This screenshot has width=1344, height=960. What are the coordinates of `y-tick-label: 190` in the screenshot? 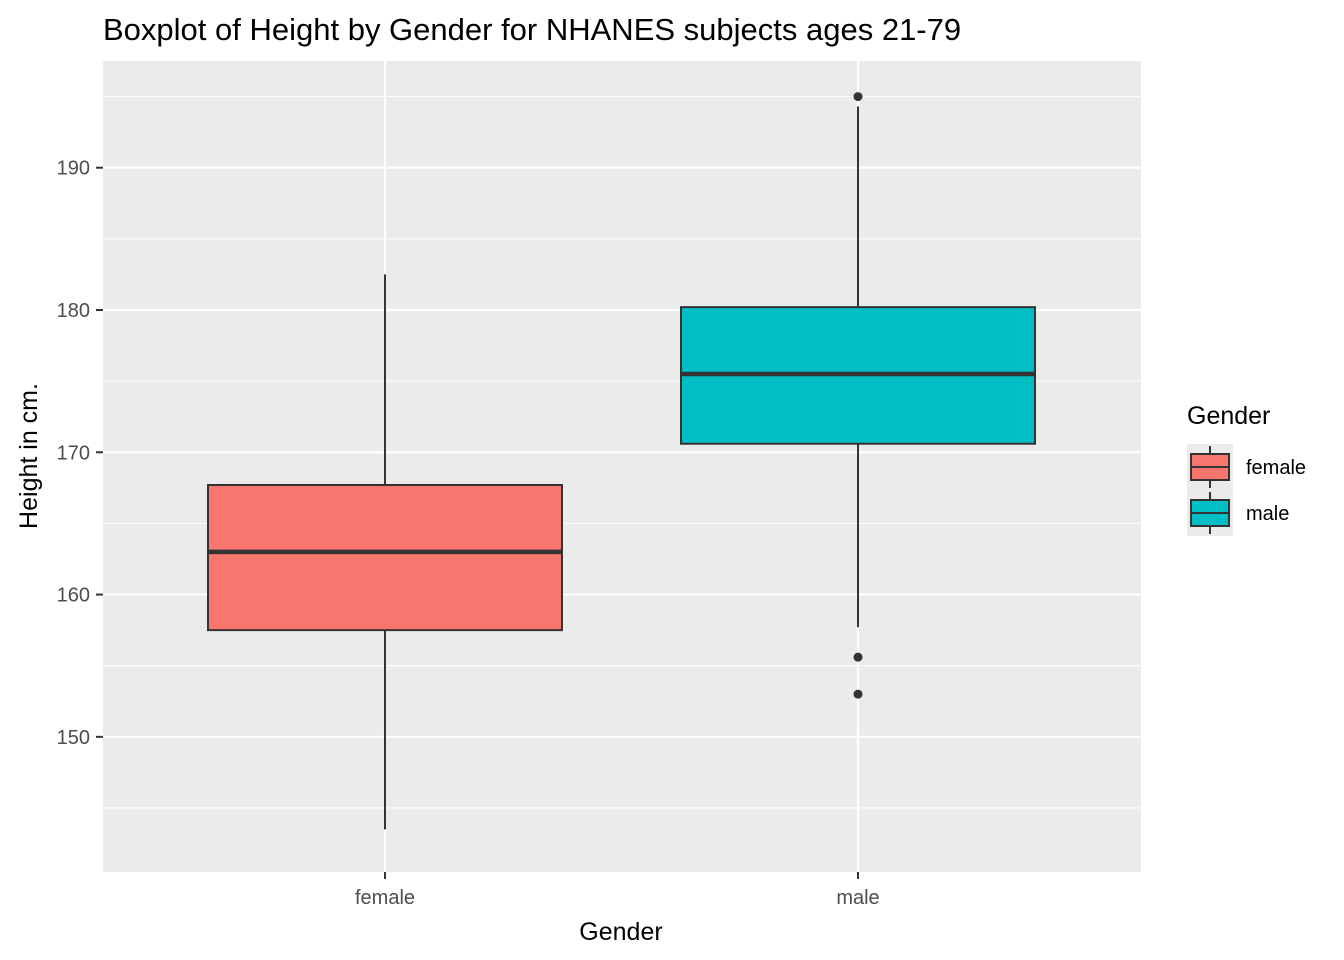 It's located at (73, 169).